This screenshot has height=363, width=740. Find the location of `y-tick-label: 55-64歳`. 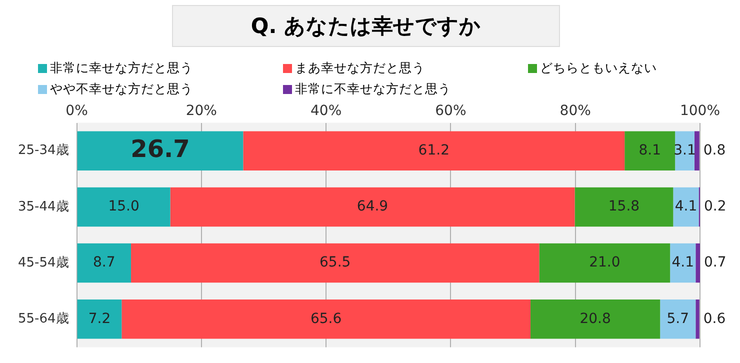

y-tick-label: 55-64歳 is located at coordinates (43, 319).